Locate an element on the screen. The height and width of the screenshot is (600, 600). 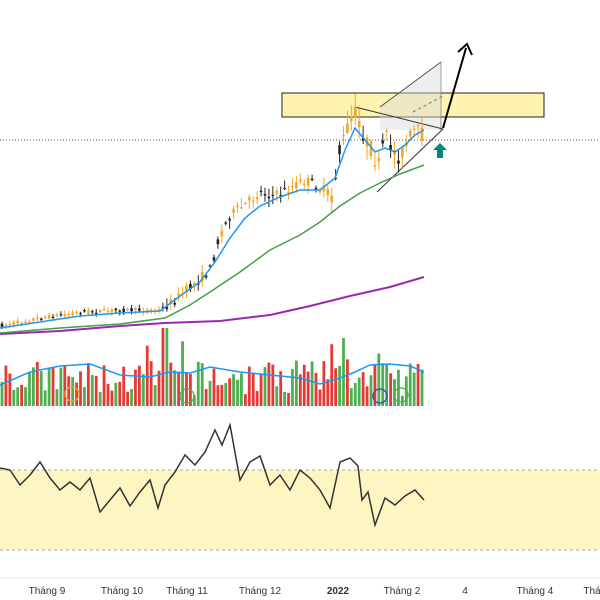
volume-average-line is located at coordinates (212, 374).